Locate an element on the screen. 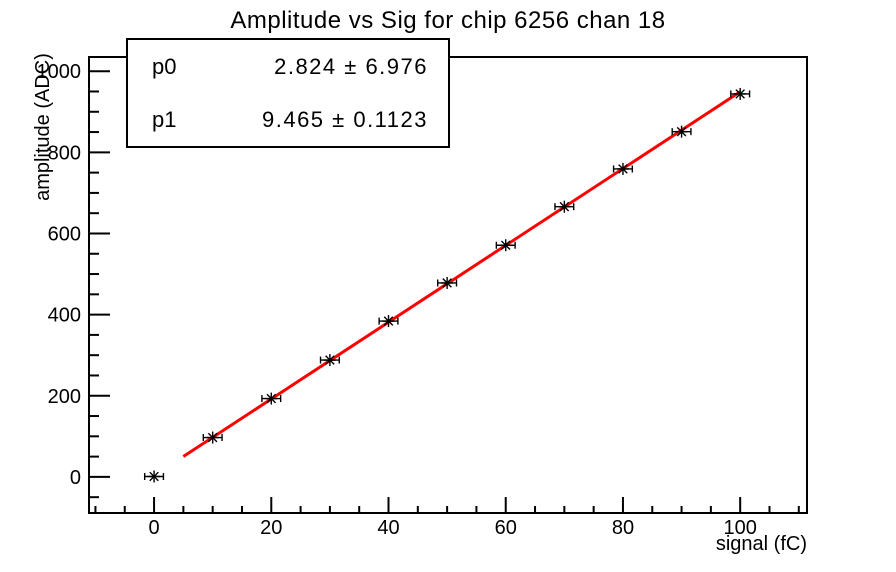 The width and height of the screenshot is (896, 572). x-tick-label: 100 is located at coordinates (739, 528).